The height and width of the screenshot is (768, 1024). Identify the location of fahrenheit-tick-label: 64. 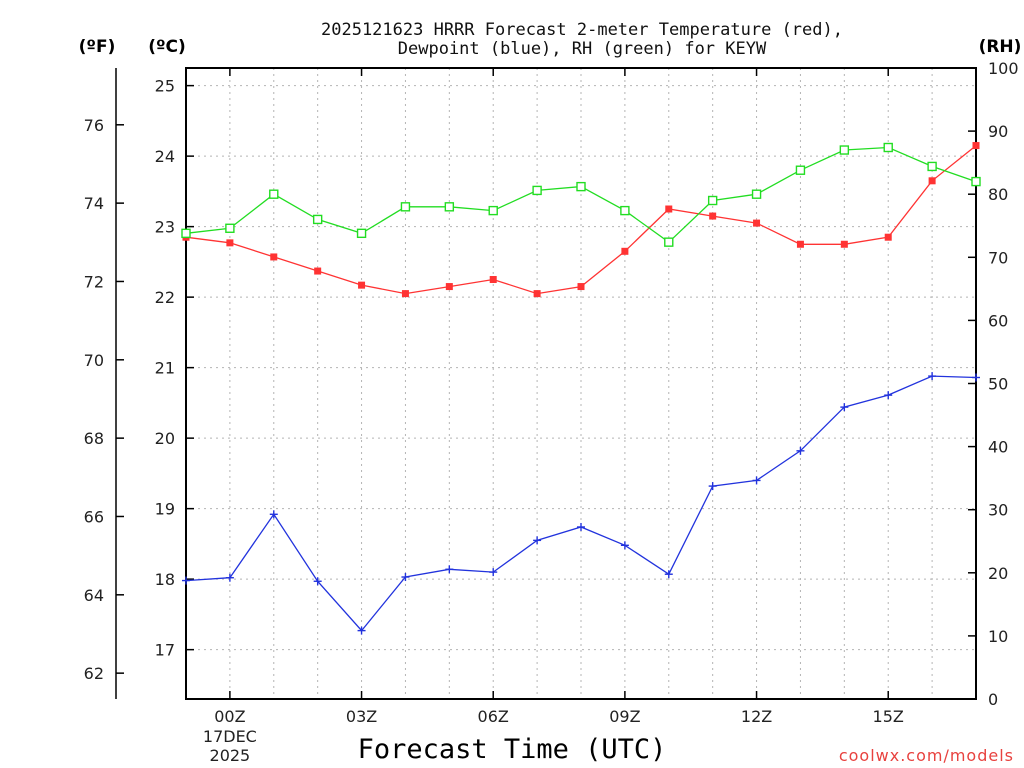
(94, 595).